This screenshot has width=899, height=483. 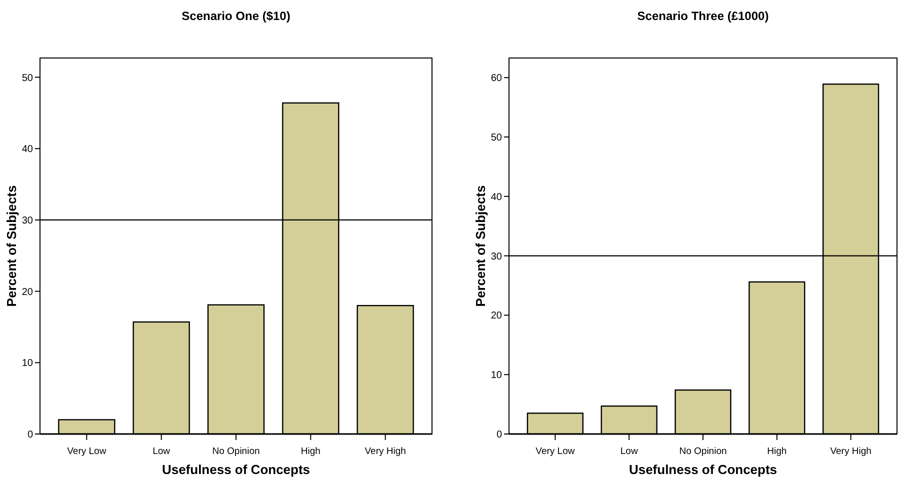 What do you see at coordinates (703, 16) in the screenshot?
I see `chart-title: Scenario Three (£1000)` at bounding box center [703, 16].